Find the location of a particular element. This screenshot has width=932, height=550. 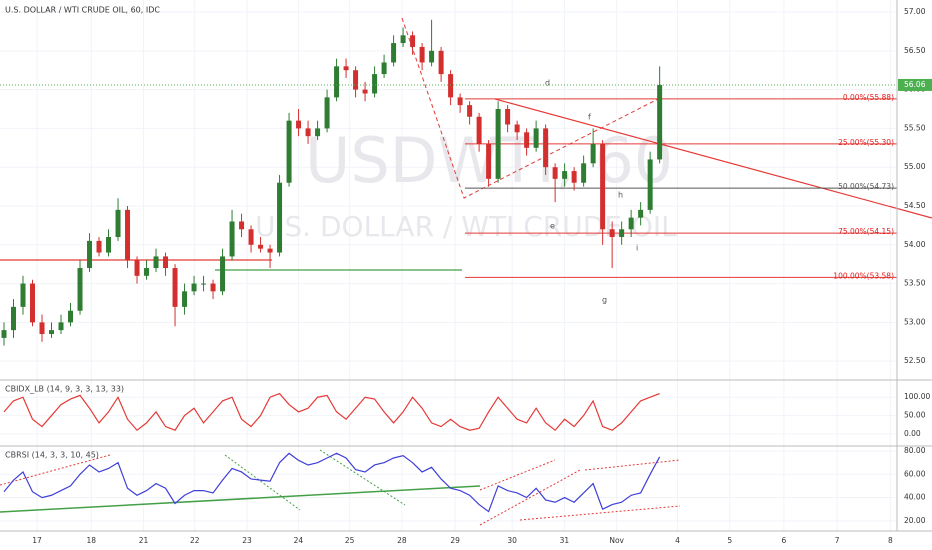

price-badge is located at coordinates (915, 84).